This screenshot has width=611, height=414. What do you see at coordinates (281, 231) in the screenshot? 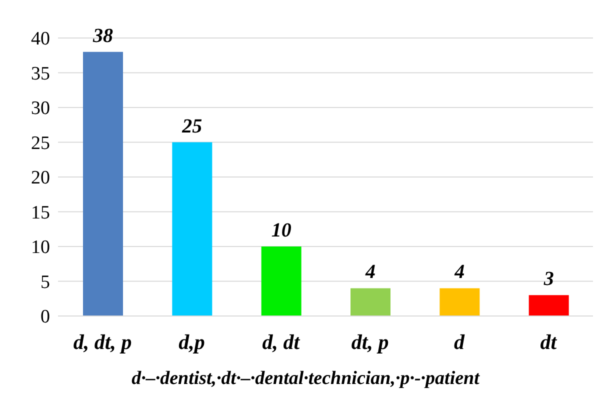
I see `data-label: 10` at bounding box center [281, 231].